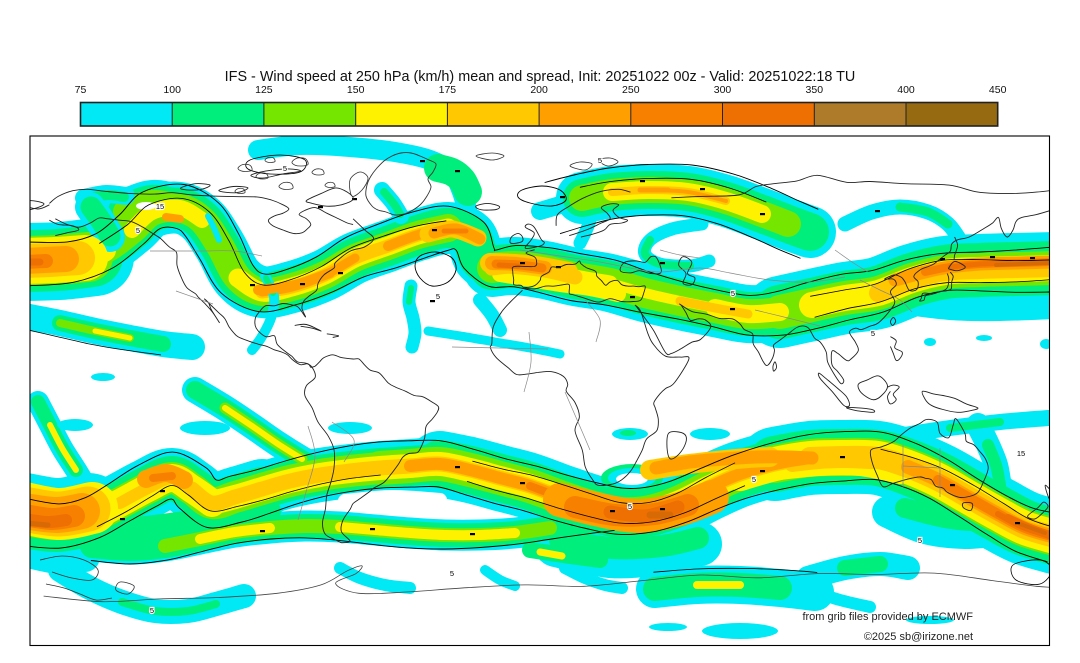 This screenshot has width=1080, height=663. What do you see at coordinates (723, 90) in the screenshot?
I see `svg-text: 300` at bounding box center [723, 90].